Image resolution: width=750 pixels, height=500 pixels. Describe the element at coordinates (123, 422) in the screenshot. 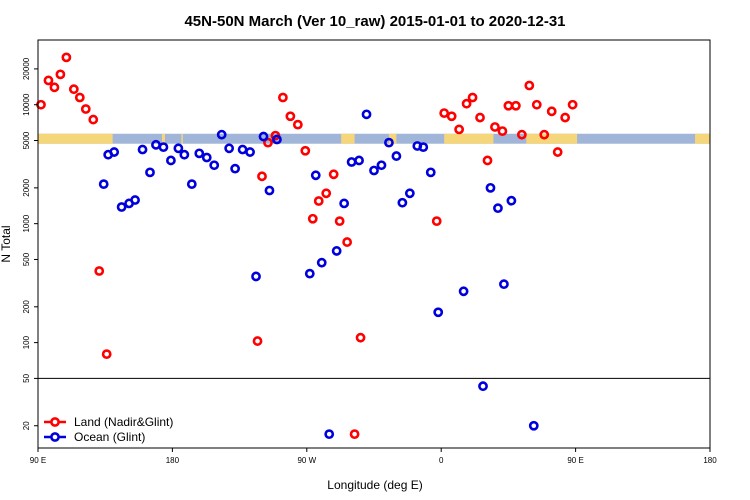

I see `legend-entry-label: Land (Nadir&Glint)` at that location.